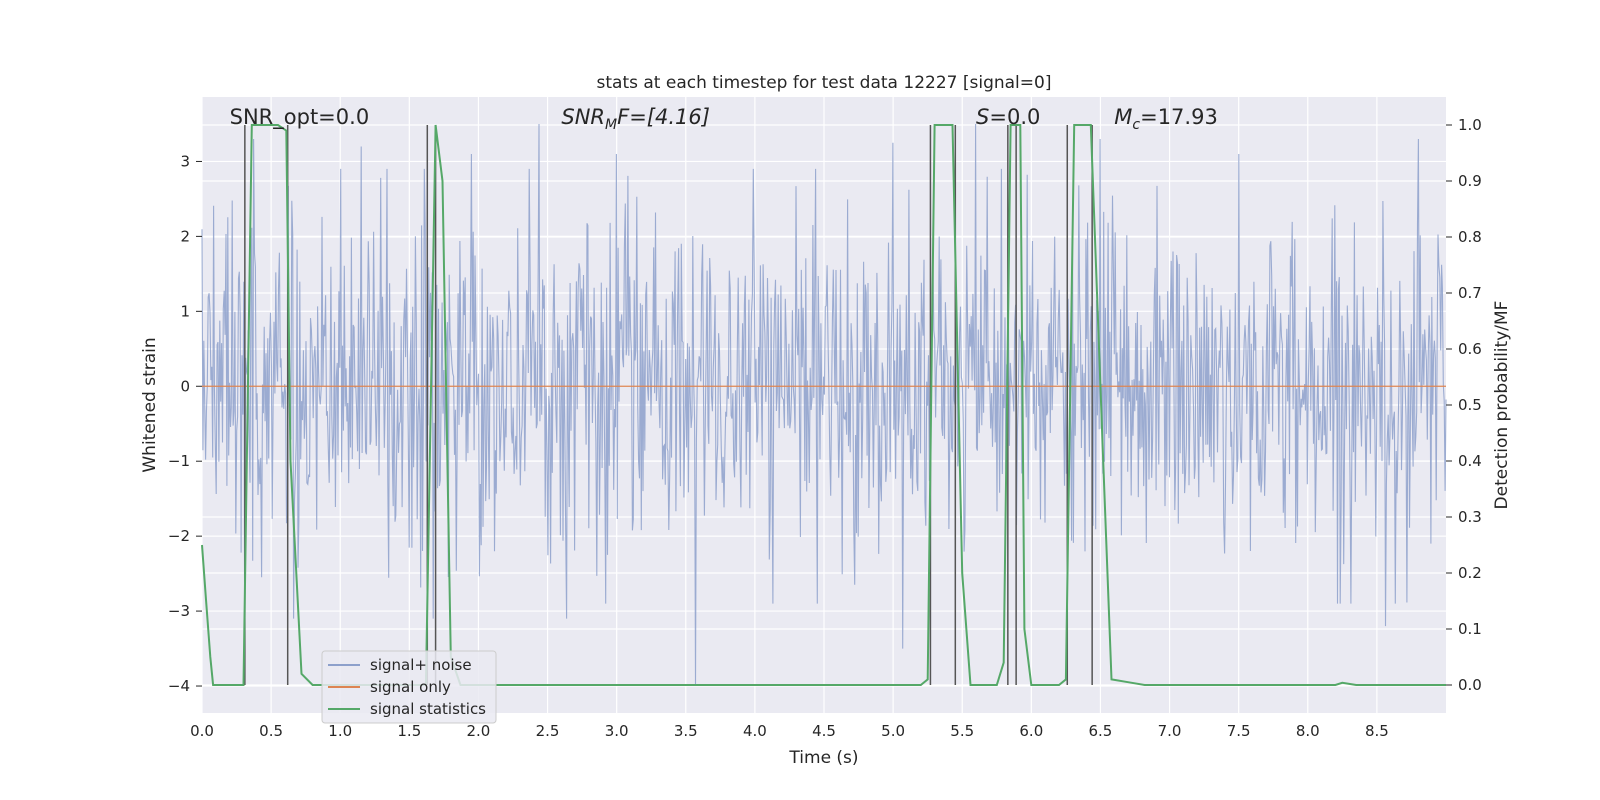  Describe the element at coordinates (185, 386) in the screenshot. I see `y-tick-label: 0` at that location.